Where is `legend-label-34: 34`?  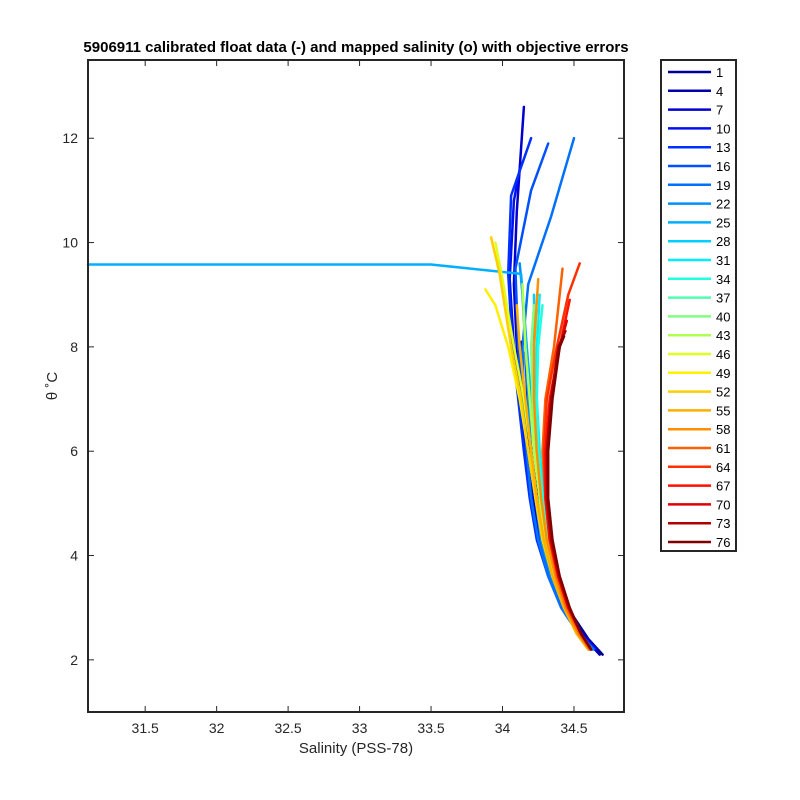
legend-label-34: 34 is located at coordinates (723, 279).